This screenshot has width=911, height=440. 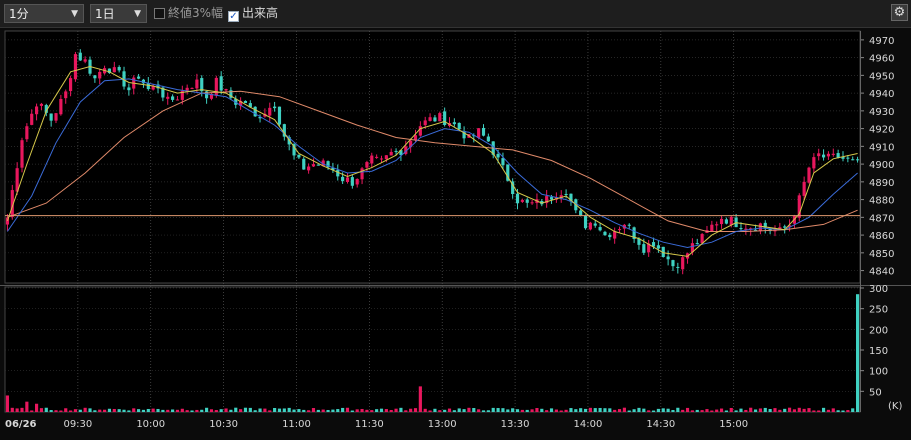 What do you see at coordinates (196, 13) in the screenshot?
I see `percent-option-label: 終値3%幅` at bounding box center [196, 13].